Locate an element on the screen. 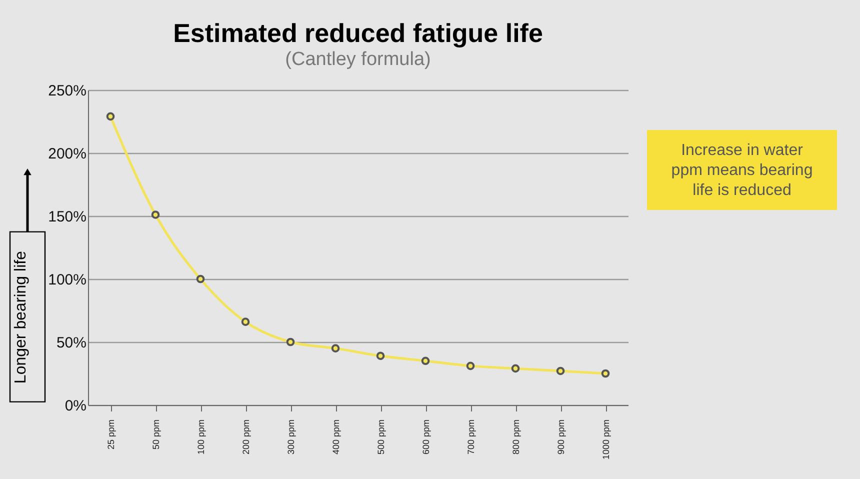 The image size is (860, 479). x-tick-label: 25 ppm is located at coordinates (111, 435).